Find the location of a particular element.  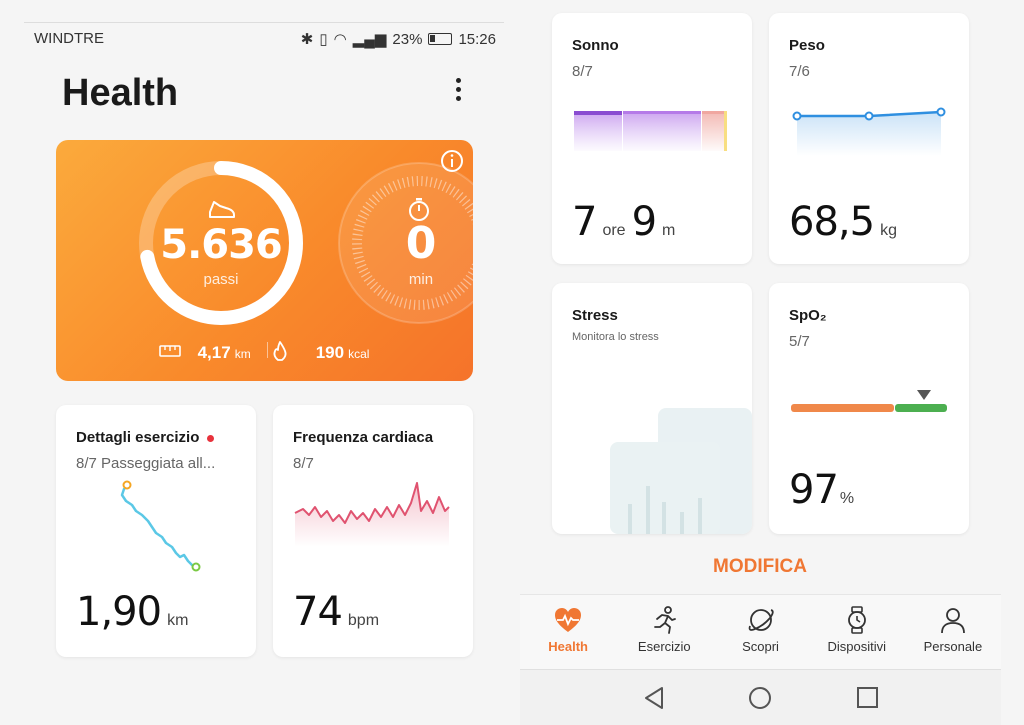

home-icon is located at coordinates (760, 698).